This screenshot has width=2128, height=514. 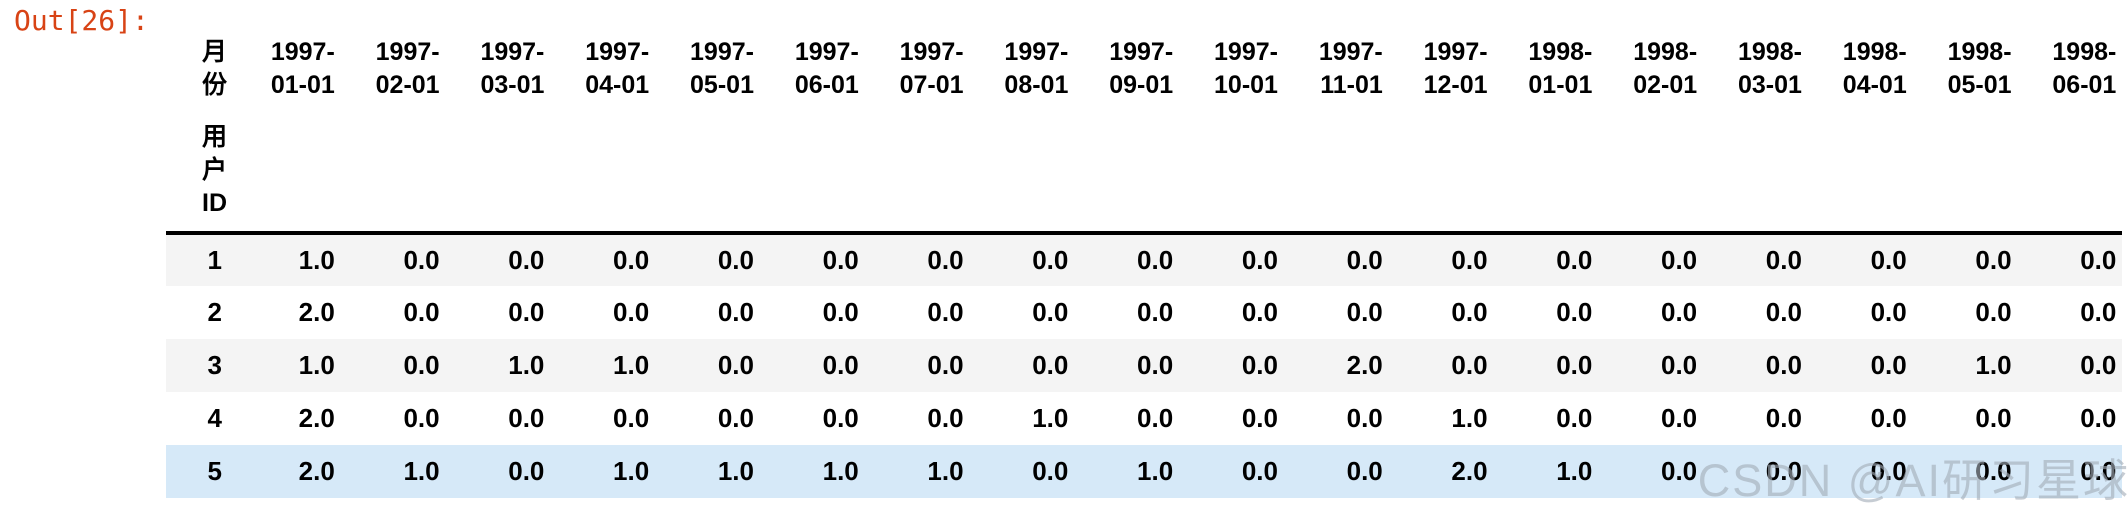 I want to click on column-header: 1997-09-01, so click(x=1141, y=68).